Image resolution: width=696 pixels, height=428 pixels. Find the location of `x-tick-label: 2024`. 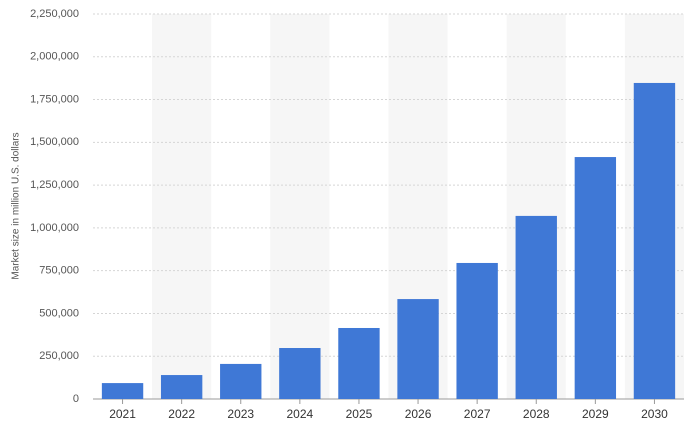

x-tick-label: 2024 is located at coordinates (299, 414).